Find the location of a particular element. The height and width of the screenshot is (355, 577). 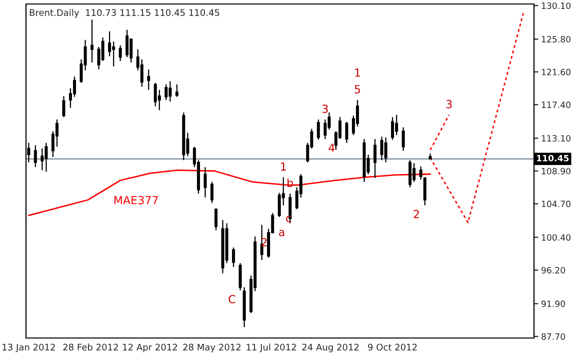

annotation: C is located at coordinates (232, 299).